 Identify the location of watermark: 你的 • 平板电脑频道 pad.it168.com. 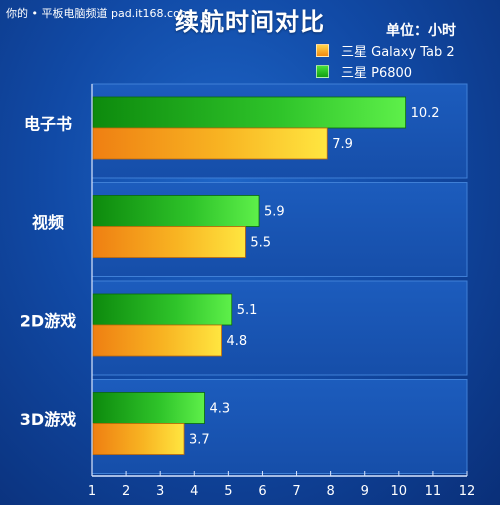
(98, 13).